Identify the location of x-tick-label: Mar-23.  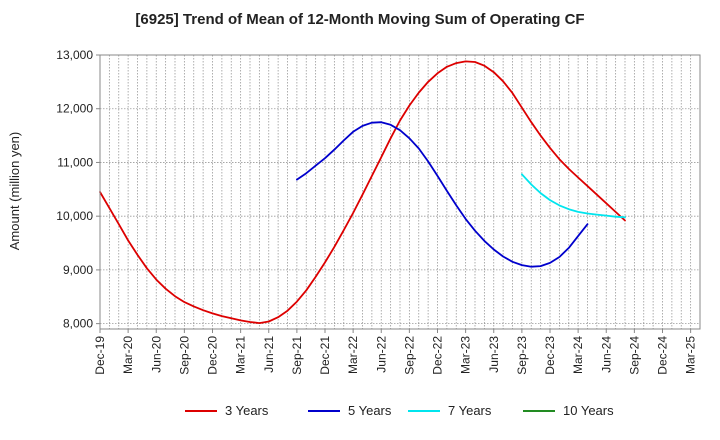
(466, 355).